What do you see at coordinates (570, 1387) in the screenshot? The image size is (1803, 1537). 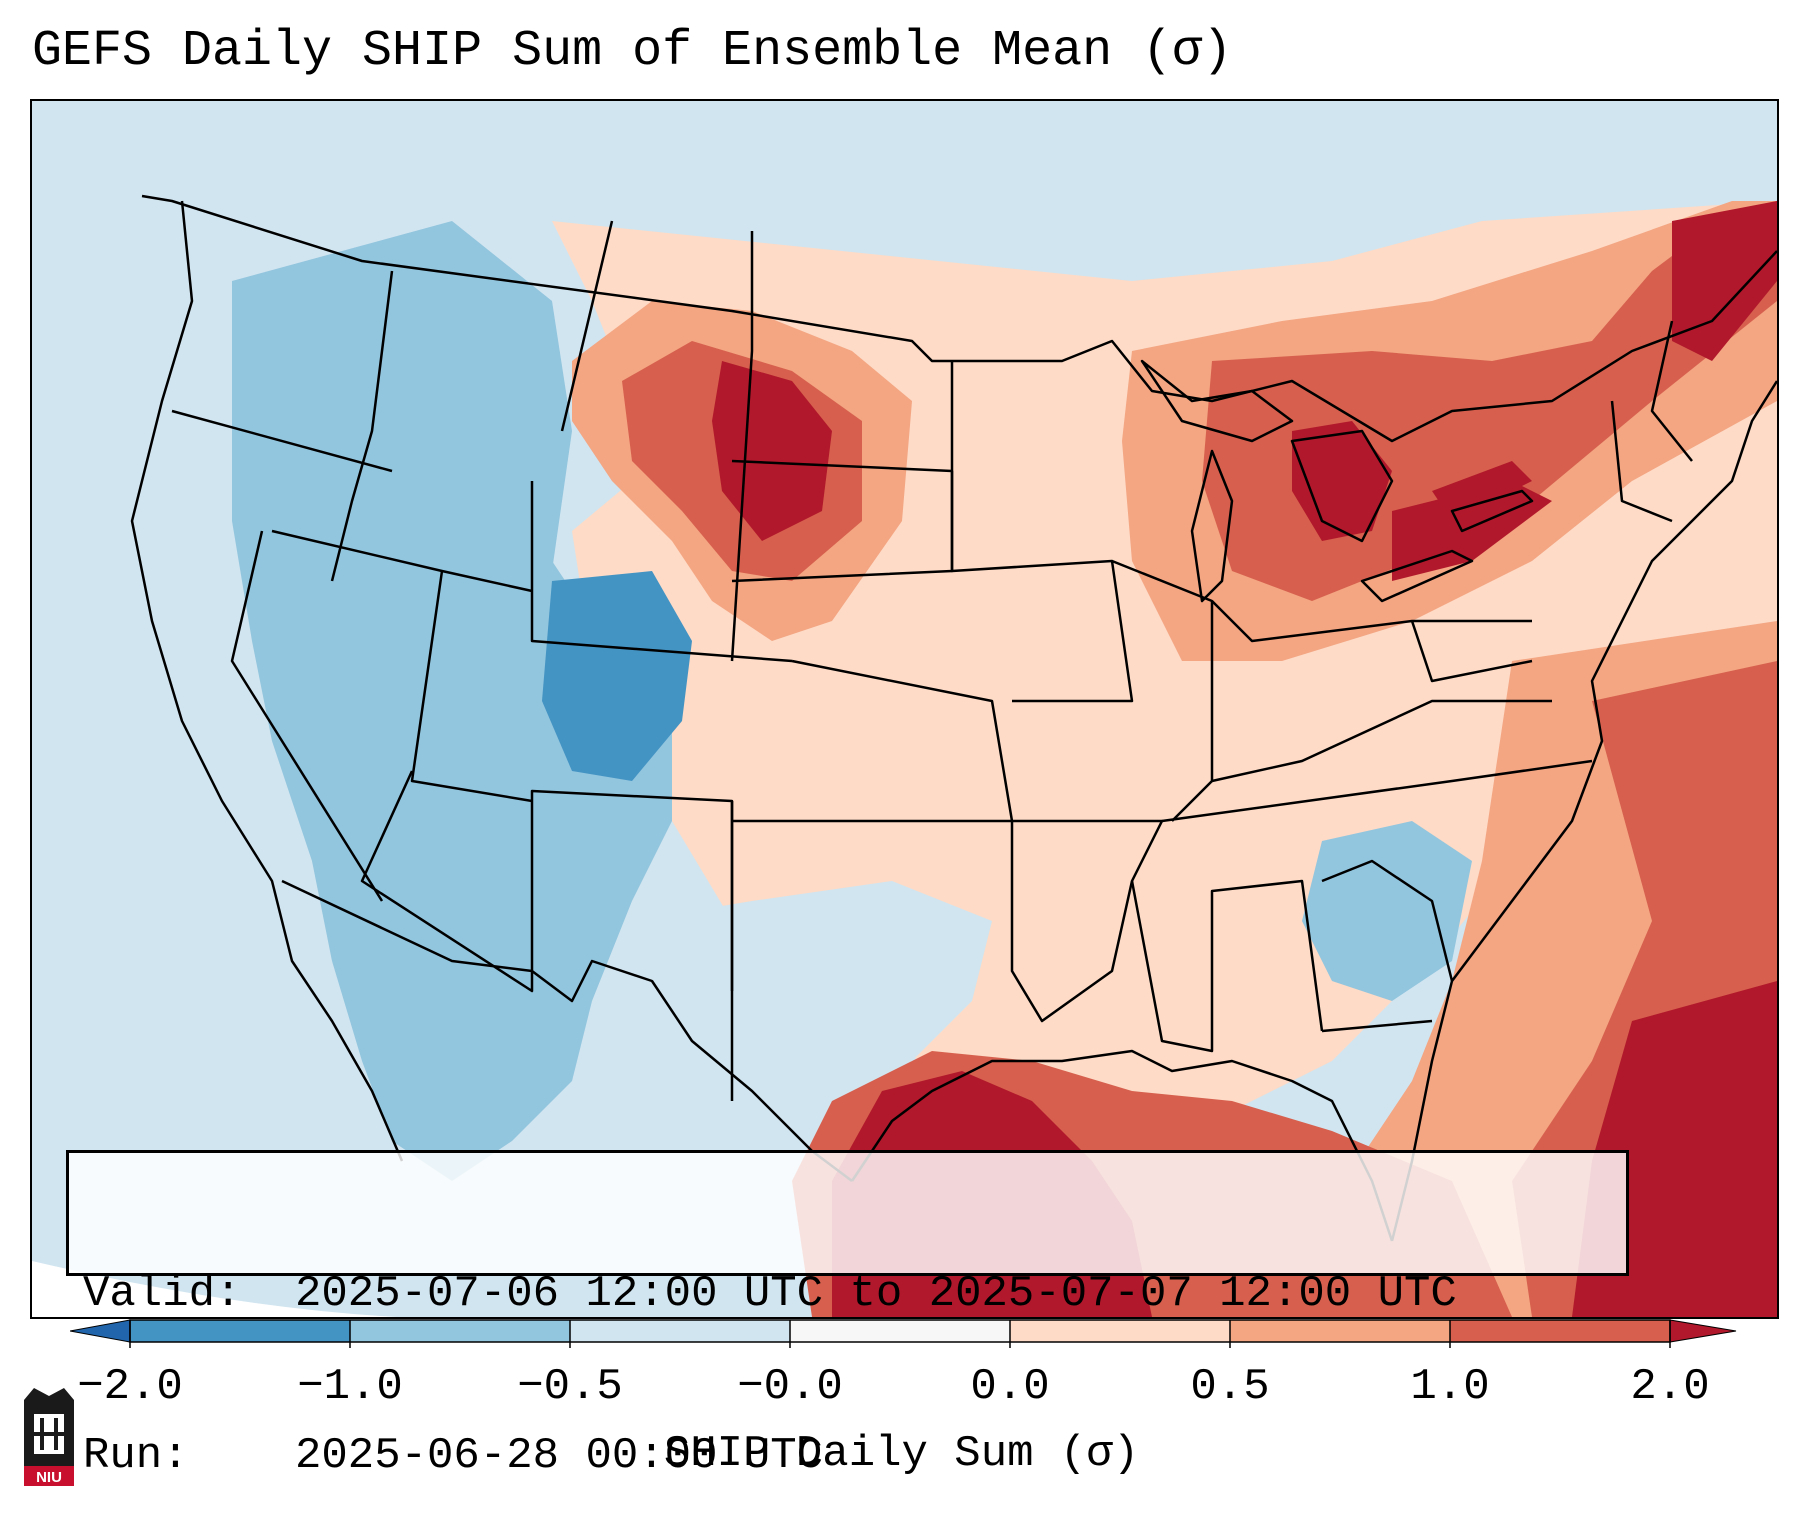 I see `colorbar-tick-label: −0.5` at bounding box center [570, 1387].